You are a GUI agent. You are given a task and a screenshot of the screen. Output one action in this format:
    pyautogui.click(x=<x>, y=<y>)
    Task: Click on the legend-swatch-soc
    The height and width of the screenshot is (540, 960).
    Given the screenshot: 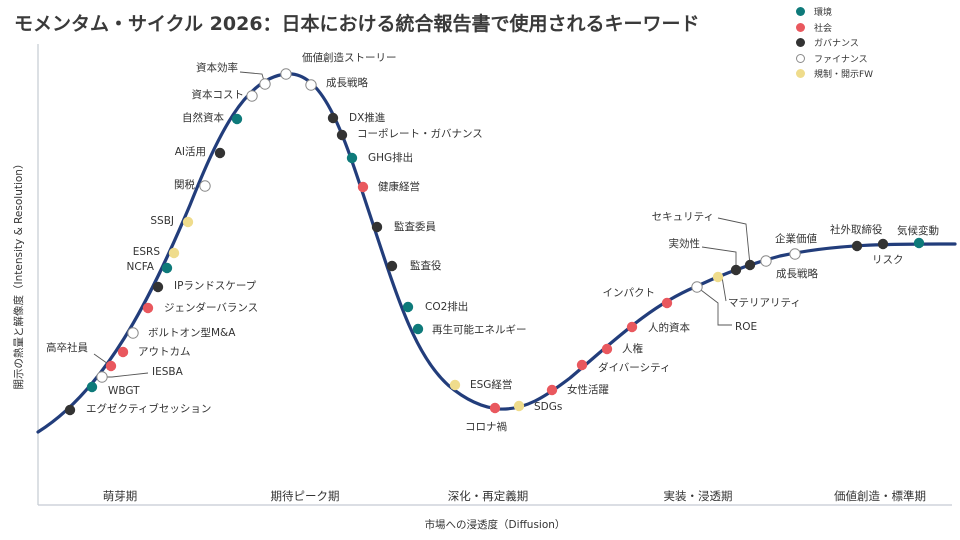 What is the action you would take?
    pyautogui.click(x=800, y=27)
    